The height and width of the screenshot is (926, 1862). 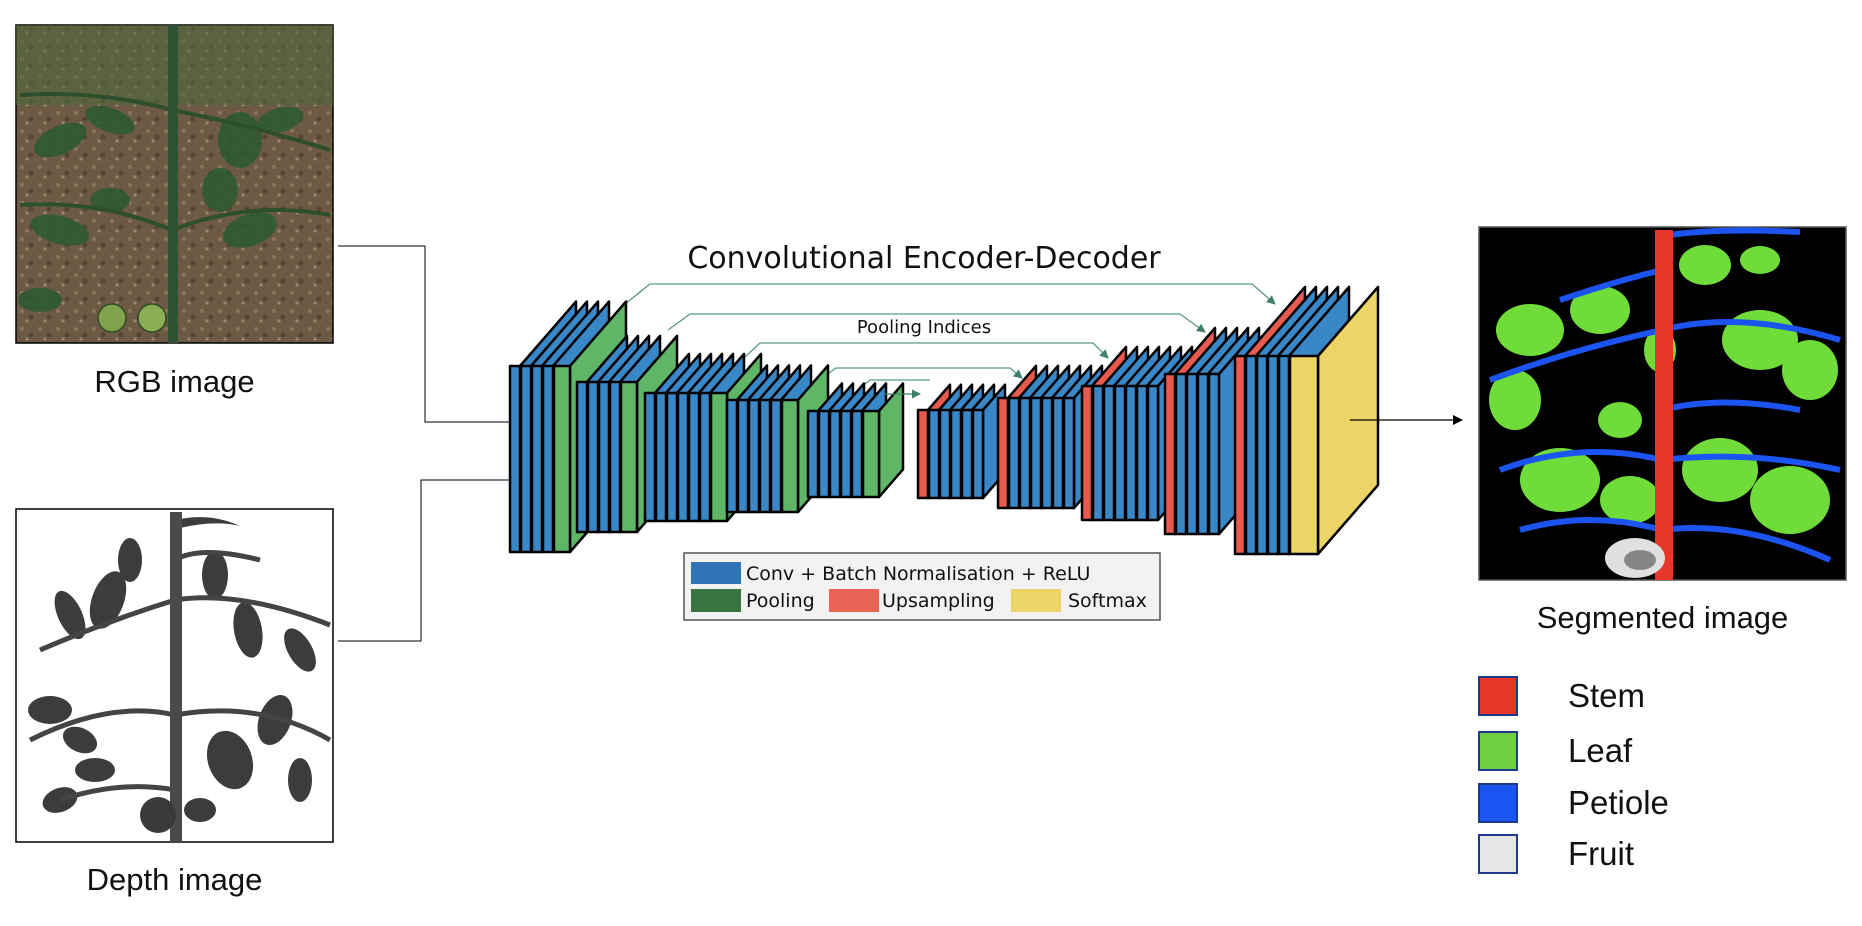 What do you see at coordinates (1498, 854) in the screenshot?
I see `fruit-color-swatch` at bounding box center [1498, 854].